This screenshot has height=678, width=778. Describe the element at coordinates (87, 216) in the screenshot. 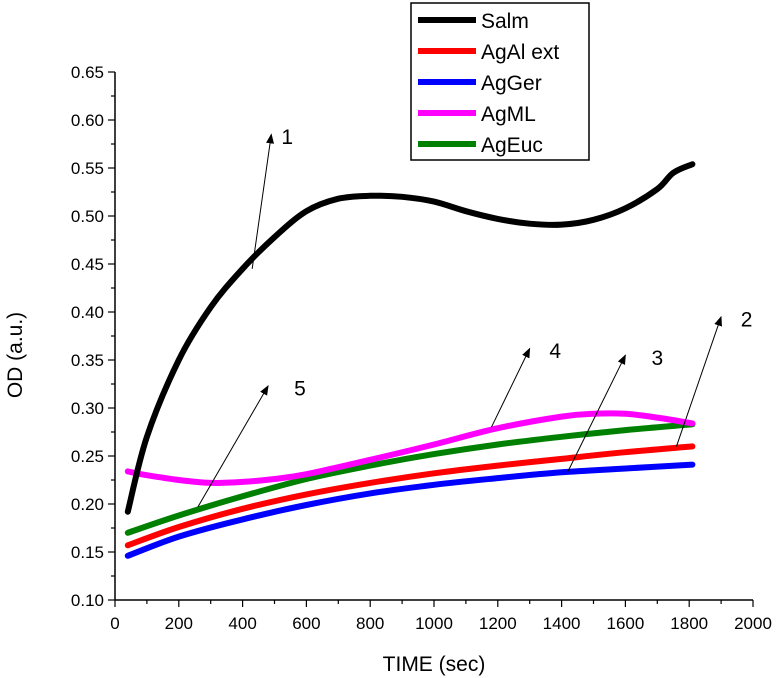

I see `y-tick-label: 0.50` at that location.